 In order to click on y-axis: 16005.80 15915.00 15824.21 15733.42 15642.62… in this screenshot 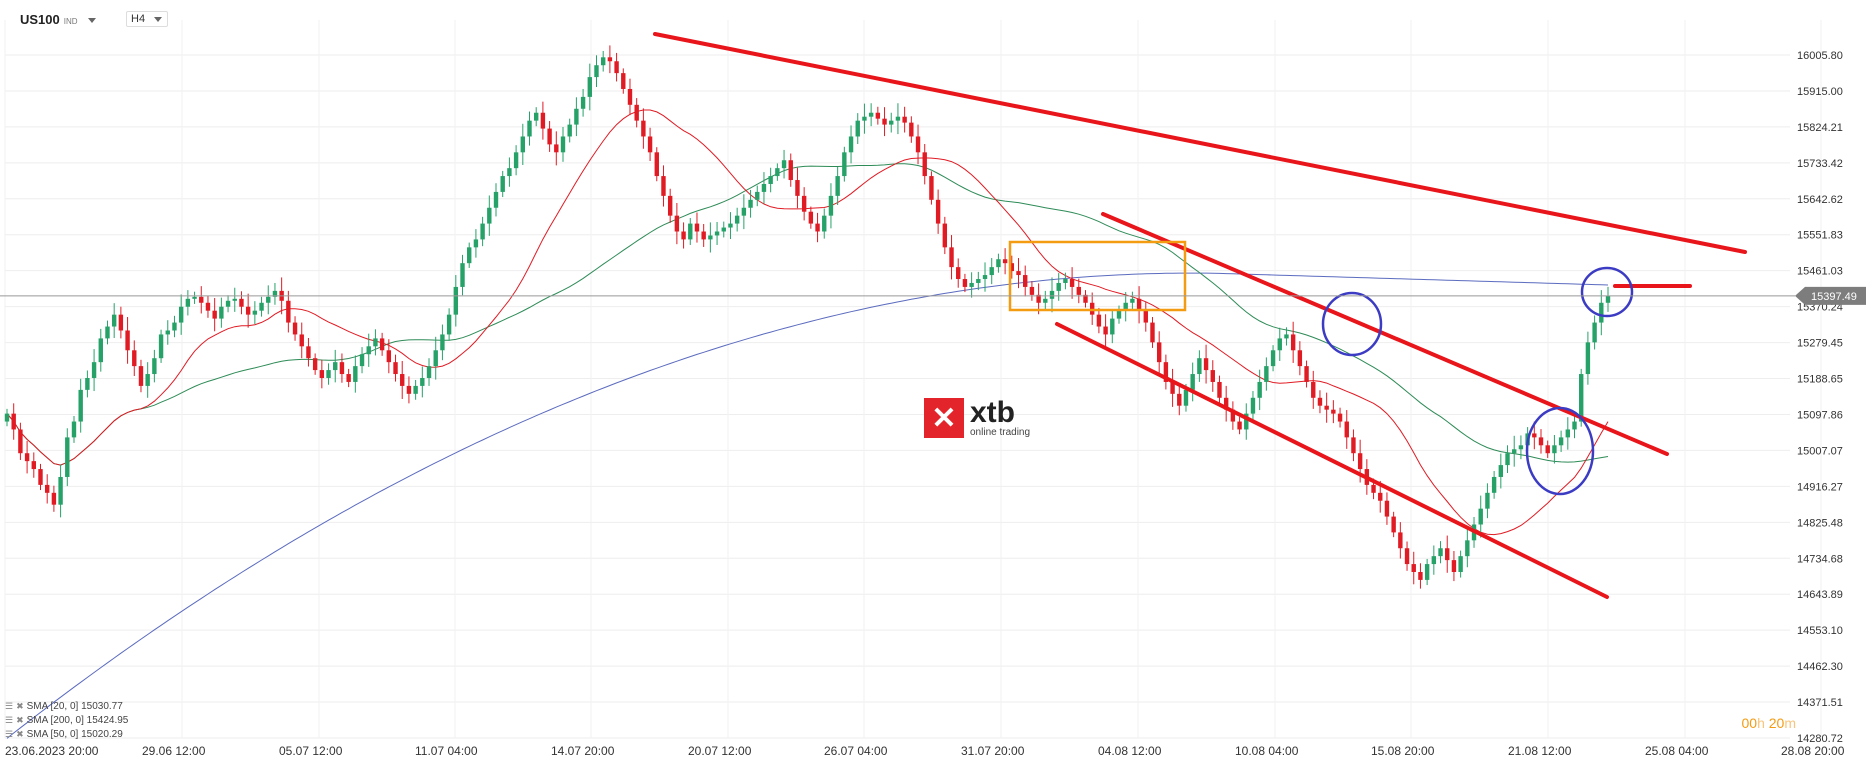, I will do `click(1820, 397)`.